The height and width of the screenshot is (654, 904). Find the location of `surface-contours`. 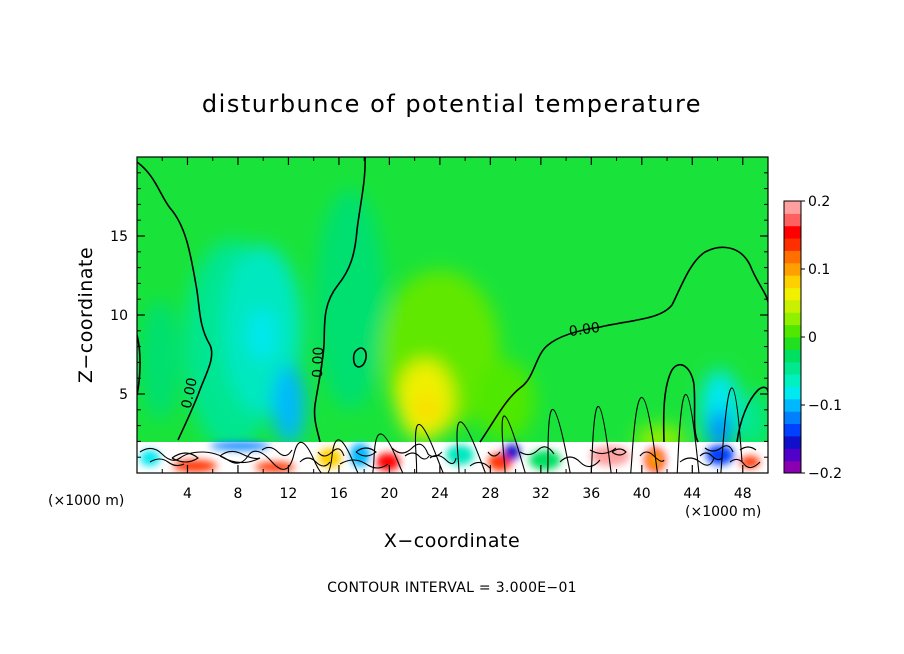

surface-contours is located at coordinates (450, 430).